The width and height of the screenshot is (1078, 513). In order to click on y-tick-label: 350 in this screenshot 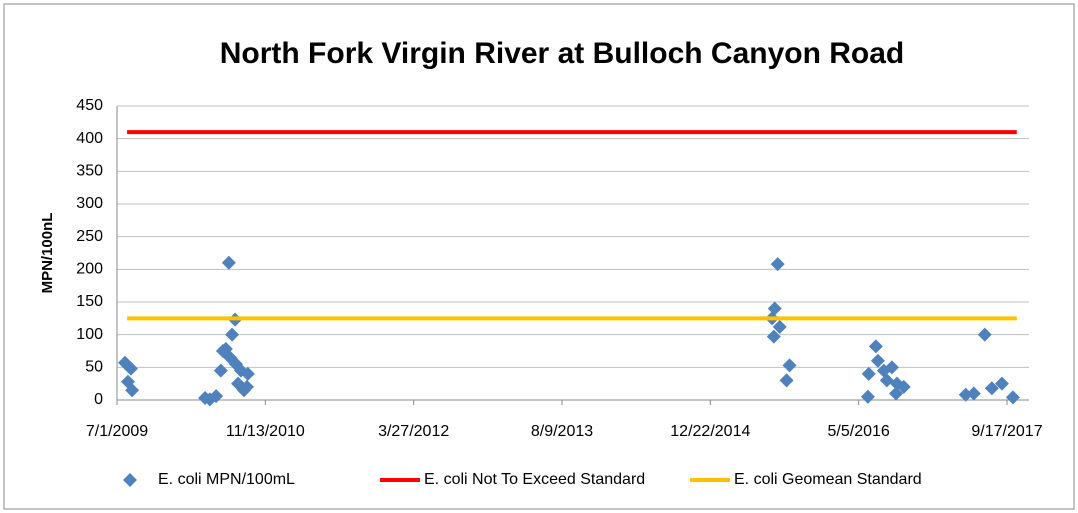, I will do `click(89, 171)`.